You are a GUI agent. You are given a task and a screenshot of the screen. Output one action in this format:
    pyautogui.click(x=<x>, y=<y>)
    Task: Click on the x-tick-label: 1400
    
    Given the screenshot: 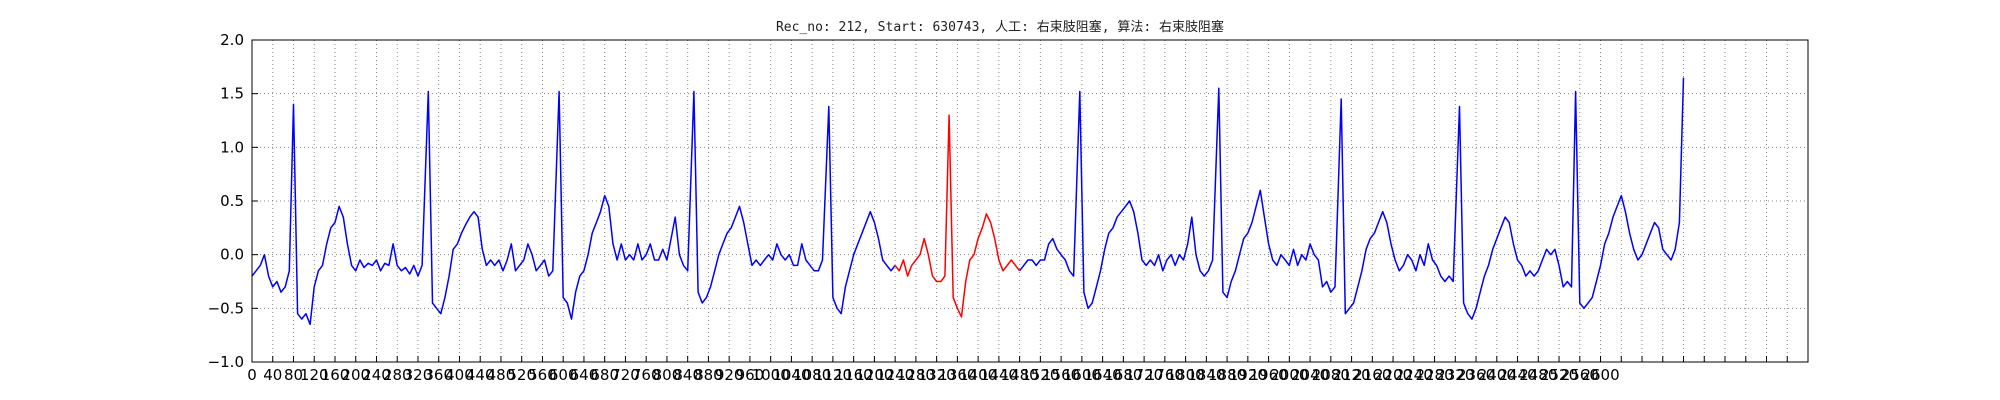 What is the action you would take?
    pyautogui.click(x=978, y=375)
    